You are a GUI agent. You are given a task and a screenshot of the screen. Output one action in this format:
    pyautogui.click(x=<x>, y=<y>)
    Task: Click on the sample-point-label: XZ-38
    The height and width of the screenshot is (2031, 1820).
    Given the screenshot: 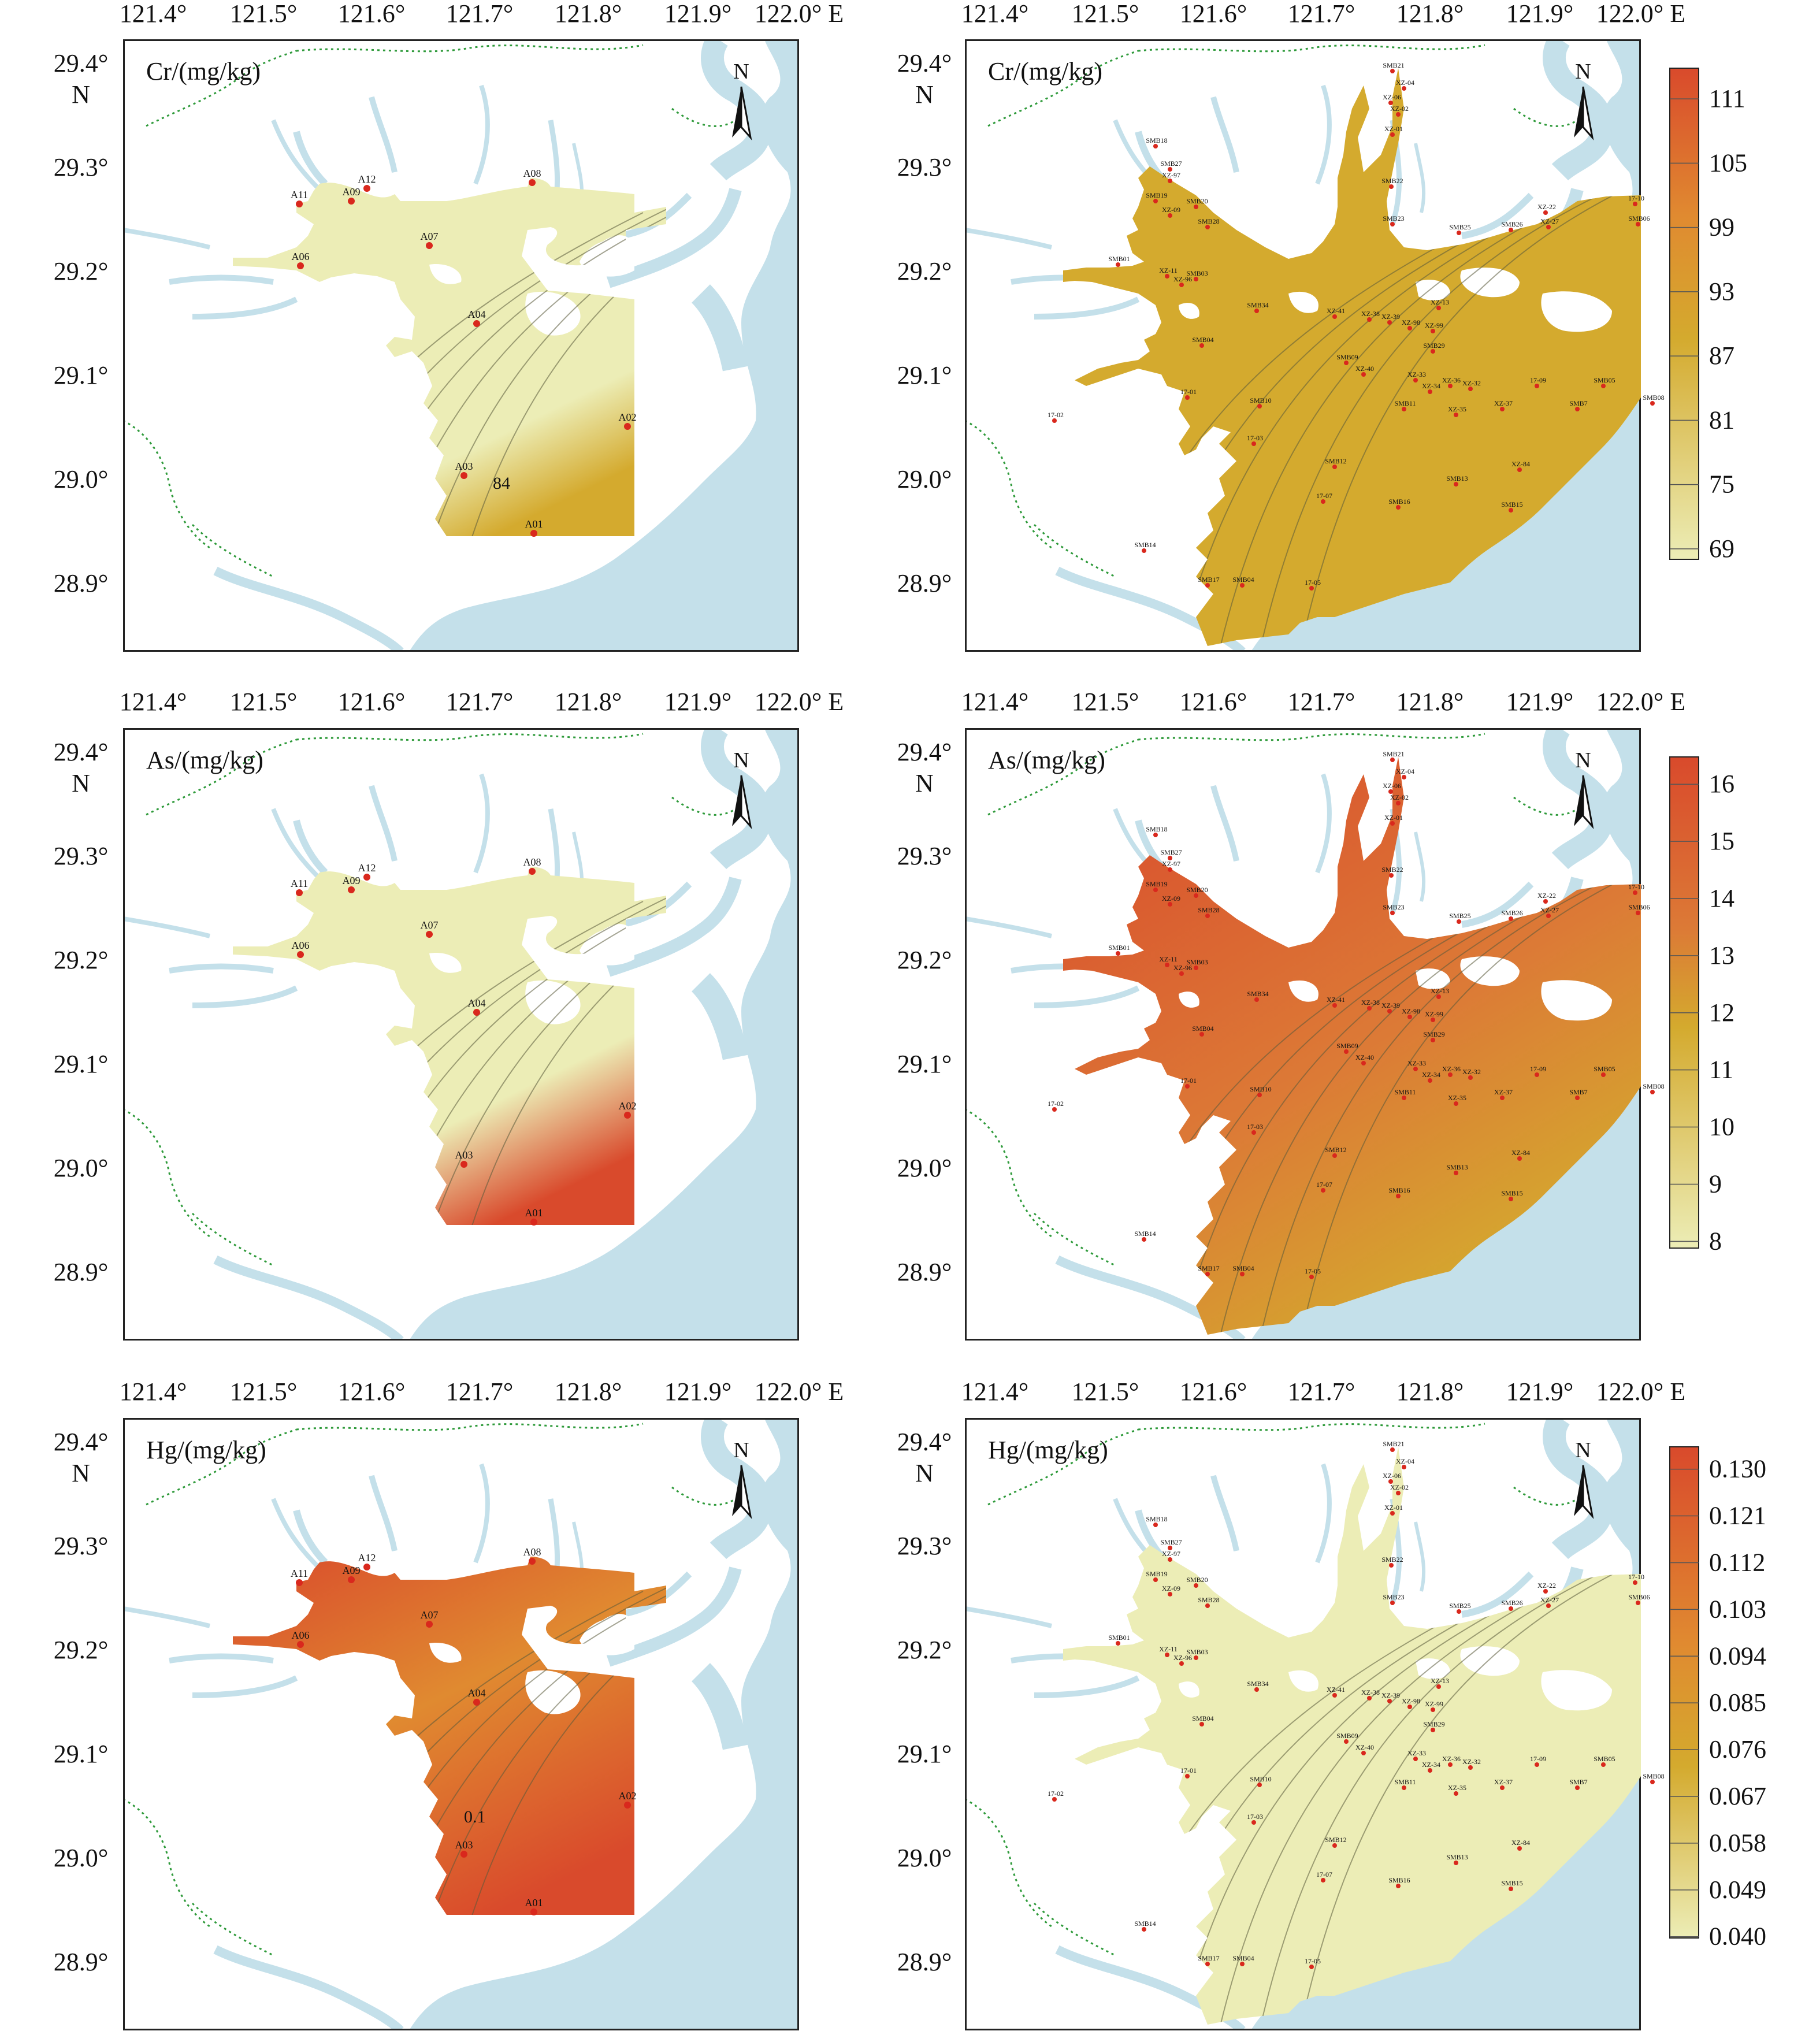 What is the action you would take?
    pyautogui.click(x=1370, y=314)
    